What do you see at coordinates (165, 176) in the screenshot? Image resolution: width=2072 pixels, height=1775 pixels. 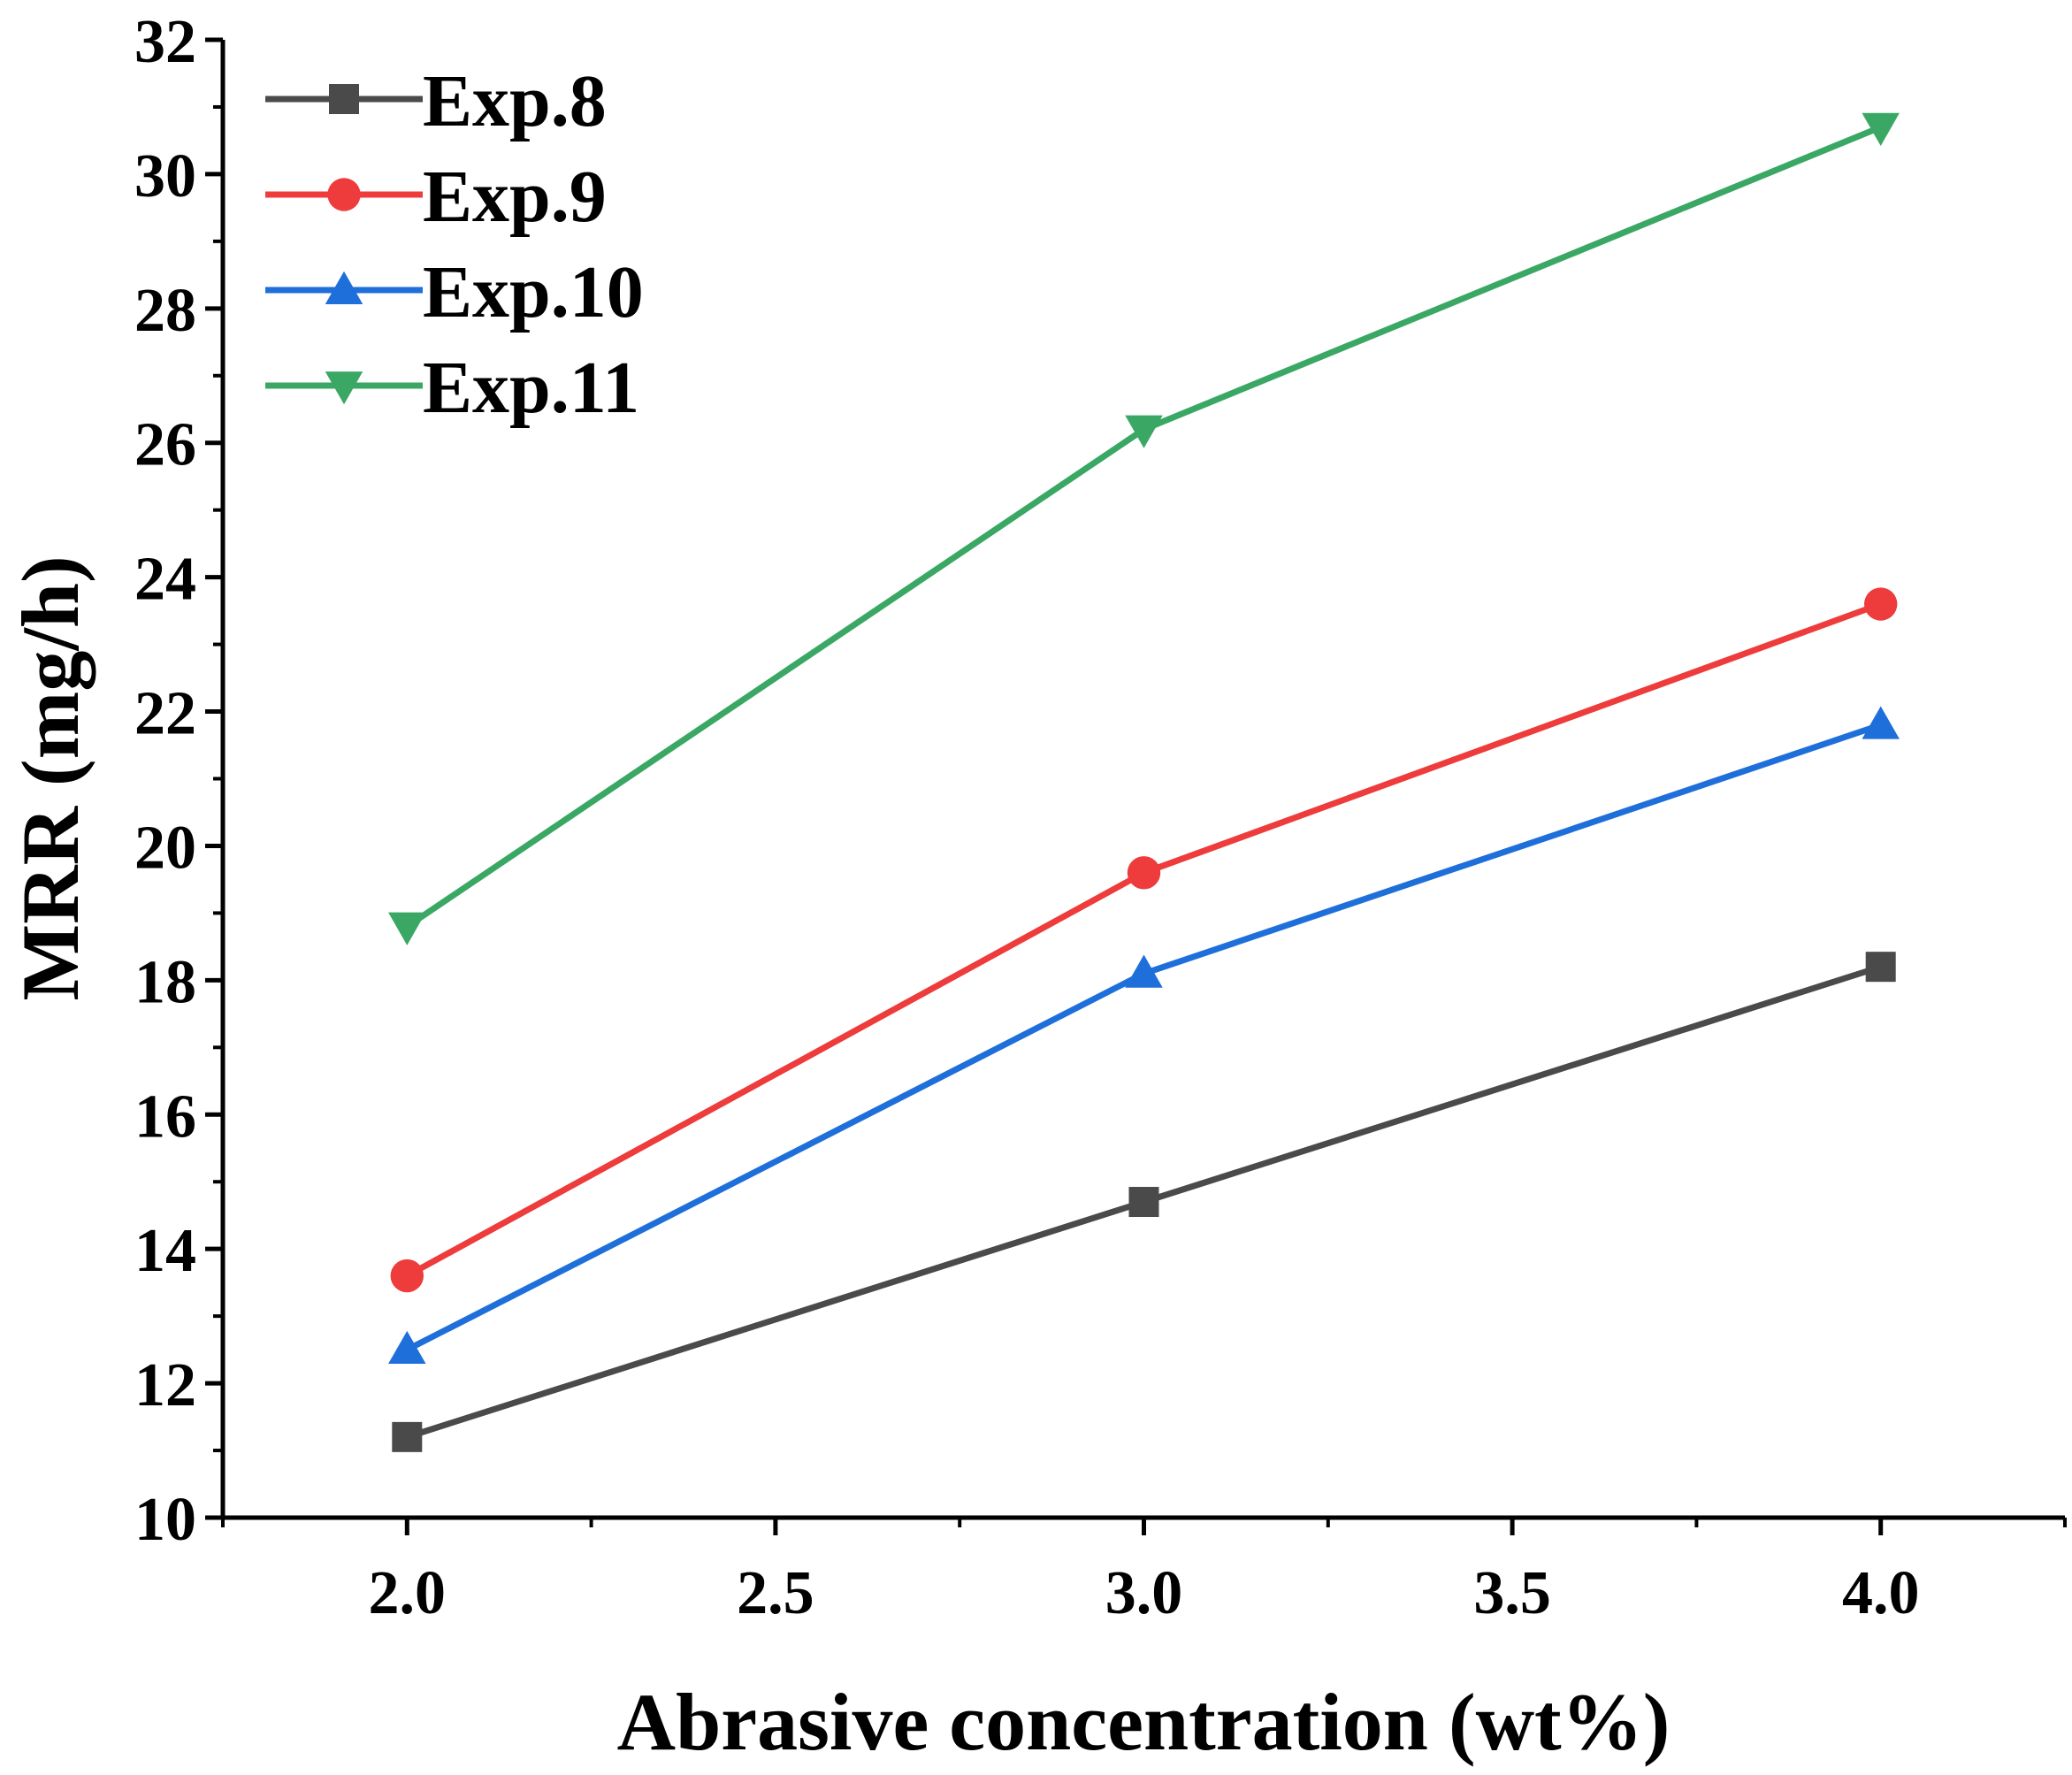 I see `y-tick-label-30: 30` at bounding box center [165, 176].